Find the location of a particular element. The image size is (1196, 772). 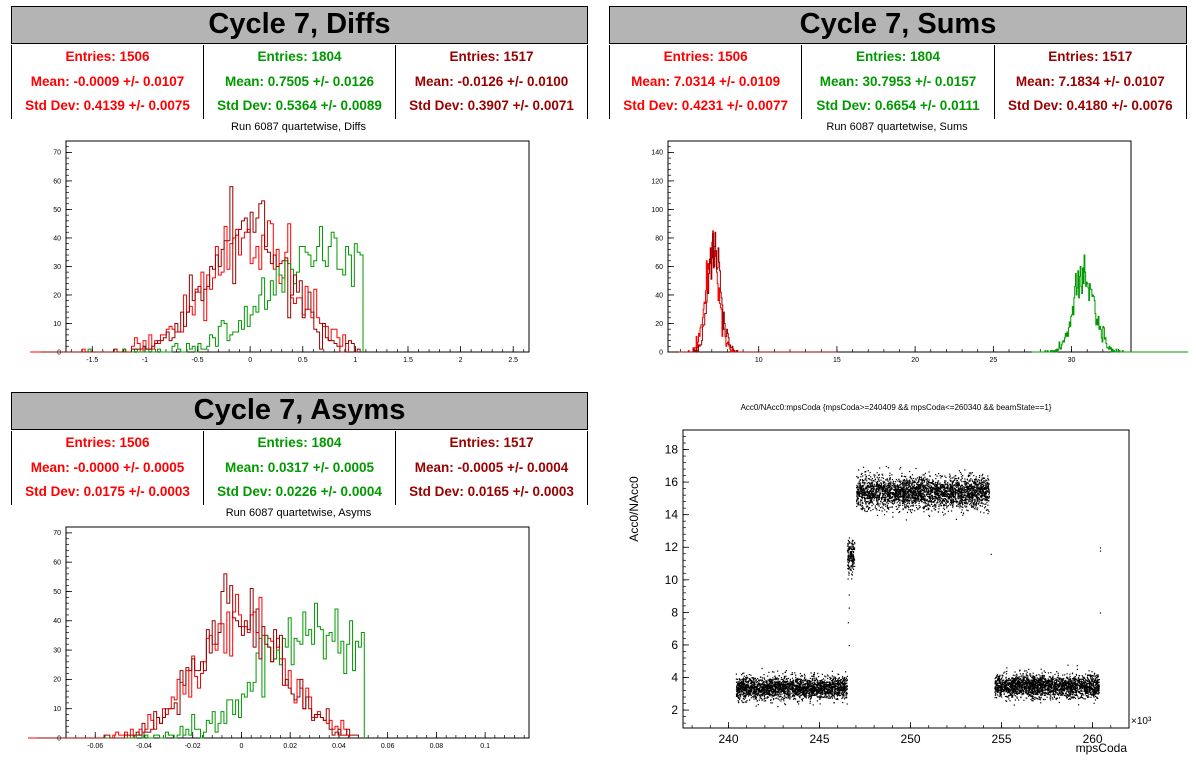

x-axis-label: mpsCoda is located at coordinates (1102, 748).